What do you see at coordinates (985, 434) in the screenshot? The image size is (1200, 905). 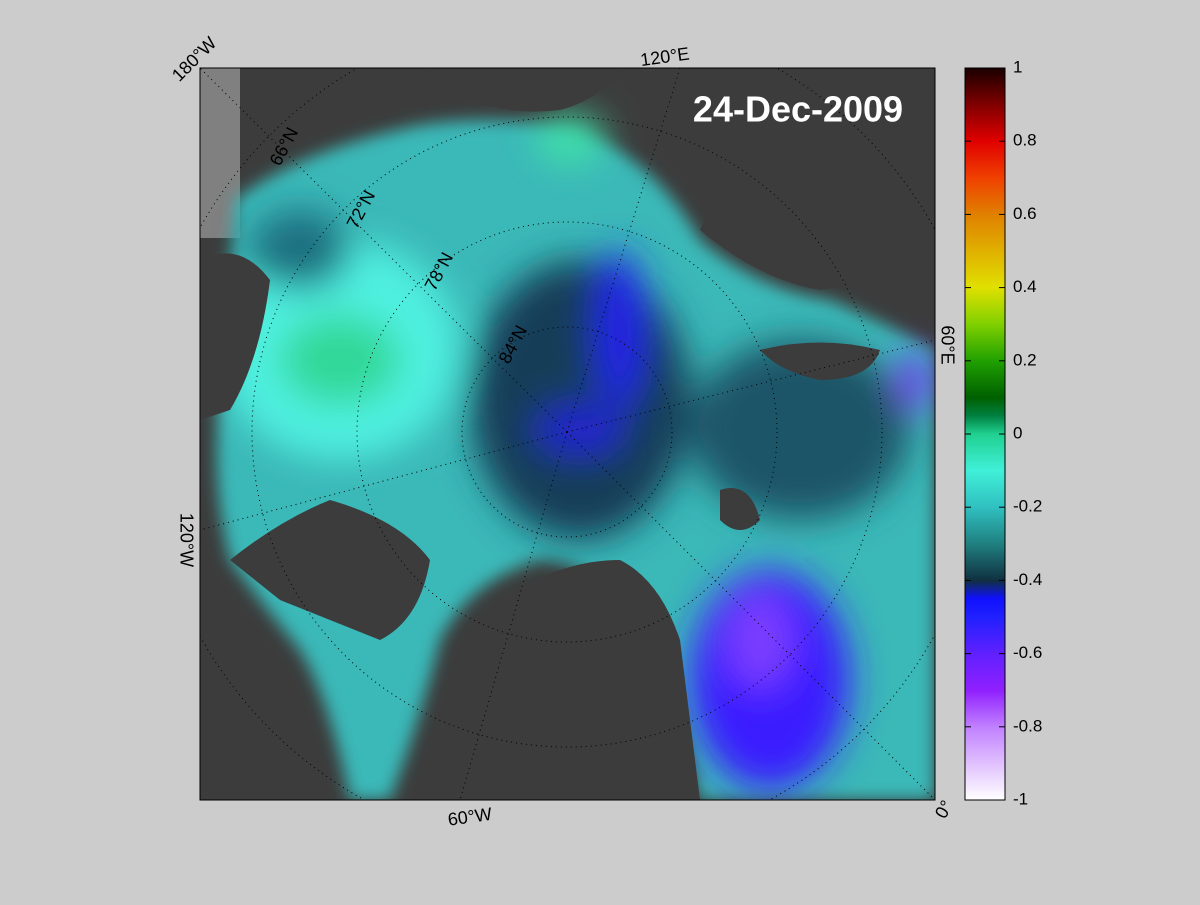 I see `colorbar` at bounding box center [985, 434].